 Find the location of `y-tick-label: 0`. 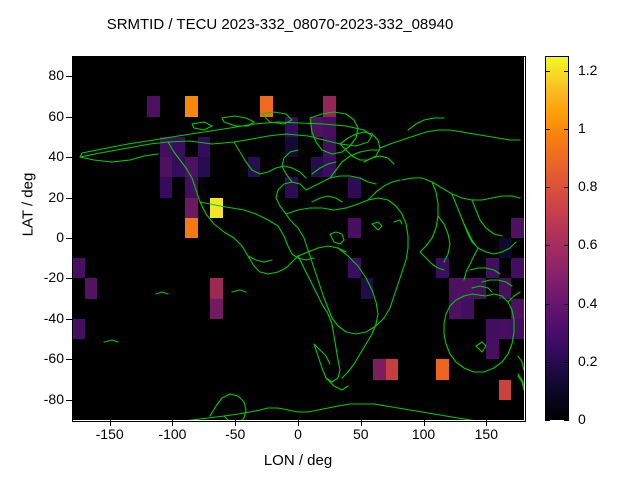

y-tick-label: 0 is located at coordinates (60, 237).